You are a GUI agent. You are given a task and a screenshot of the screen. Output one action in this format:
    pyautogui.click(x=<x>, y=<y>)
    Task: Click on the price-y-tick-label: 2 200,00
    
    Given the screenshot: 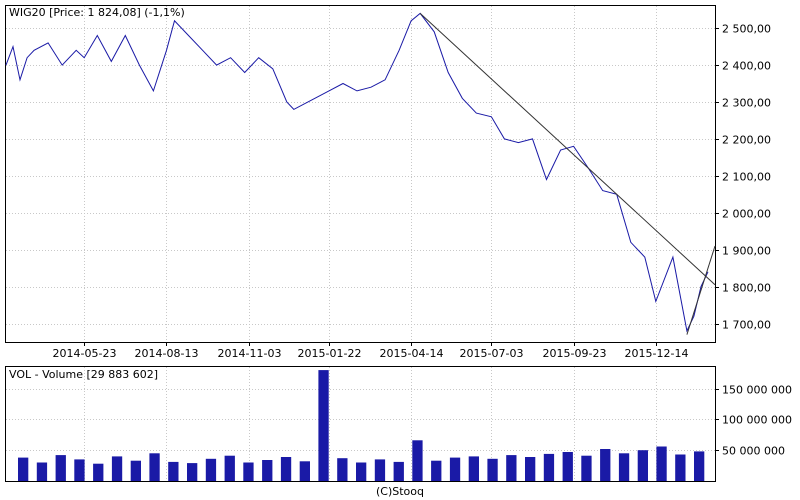 What is the action you would take?
    pyautogui.click(x=746, y=140)
    